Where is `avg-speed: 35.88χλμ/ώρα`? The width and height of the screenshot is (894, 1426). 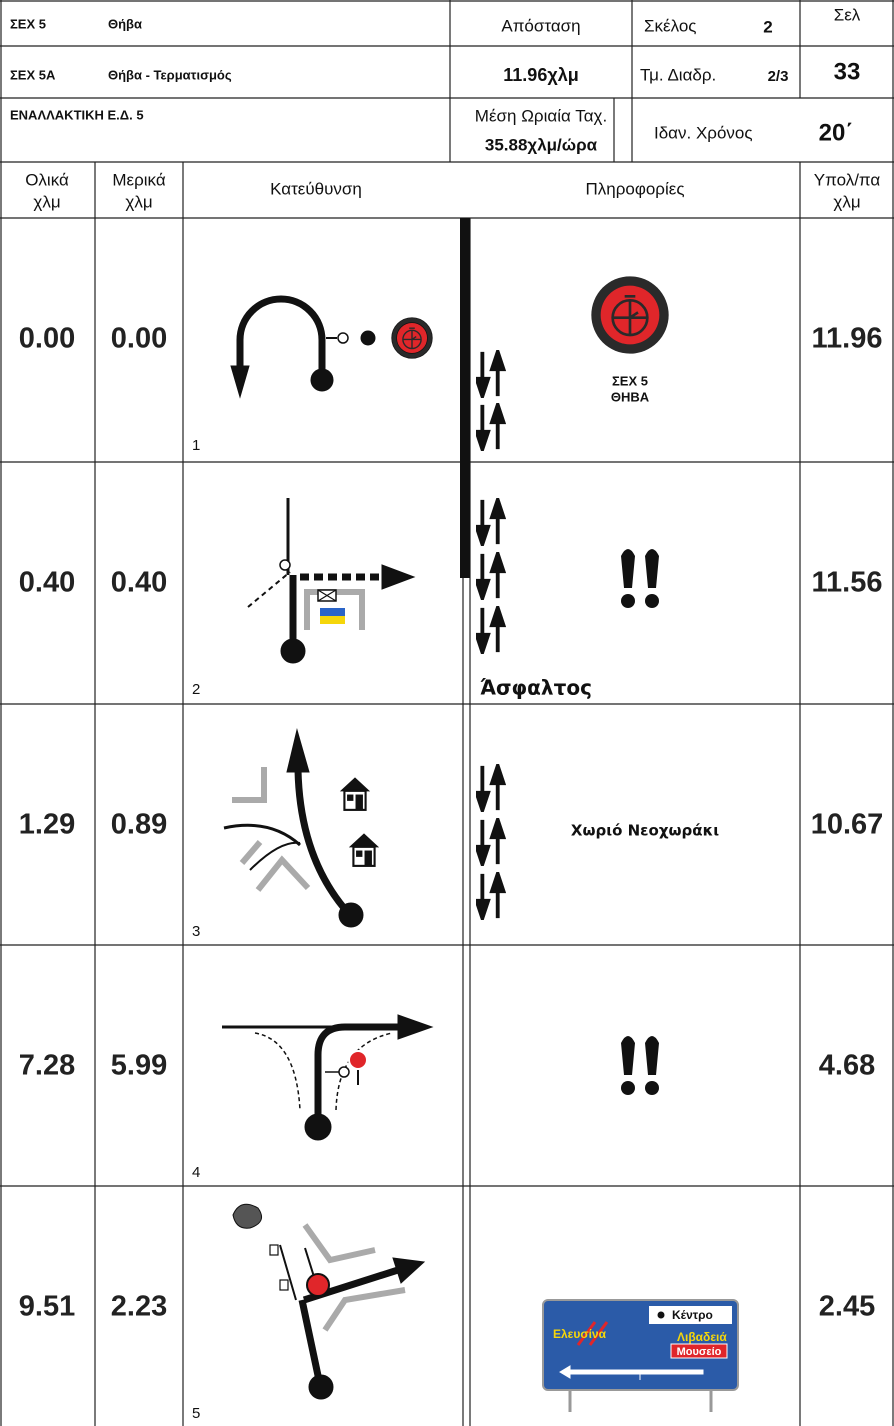 avg-speed: 35.88χλμ/ώρα is located at coordinates (541, 144).